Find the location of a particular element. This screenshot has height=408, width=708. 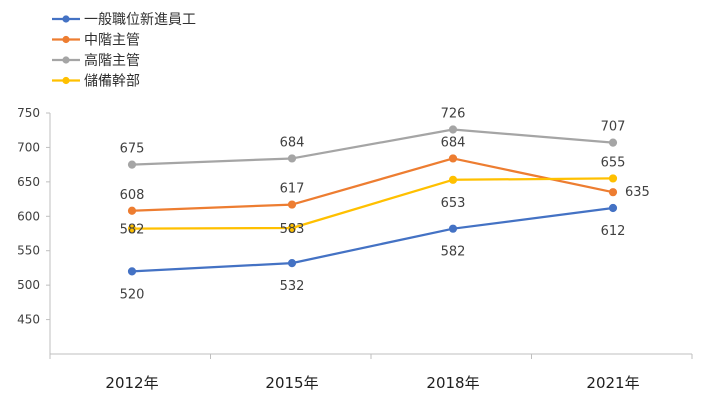

y-tick-label: 550 is located at coordinates (28, 251).